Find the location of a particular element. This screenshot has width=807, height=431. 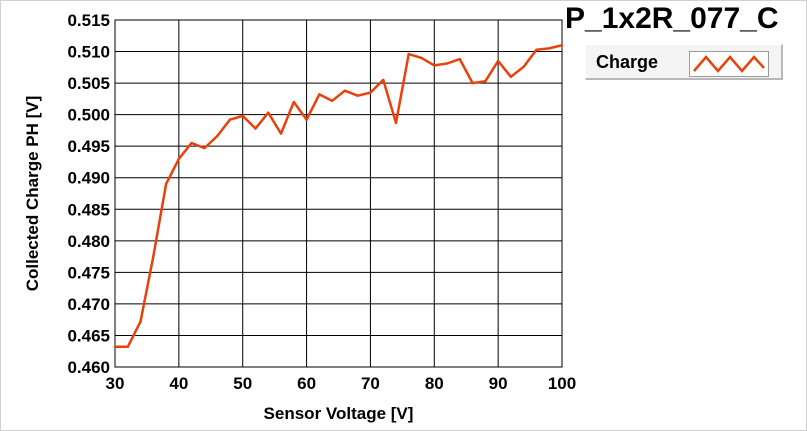

x-tick-label: 60 is located at coordinates (306, 383).